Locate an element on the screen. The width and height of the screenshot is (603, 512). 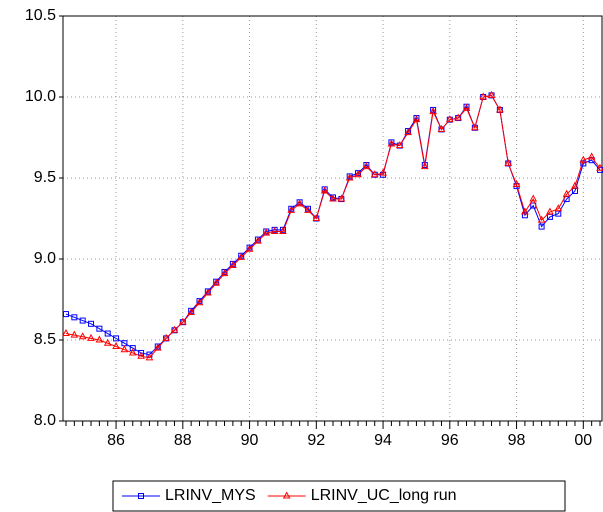
y-tick-label: 9.5 is located at coordinates (45, 177).